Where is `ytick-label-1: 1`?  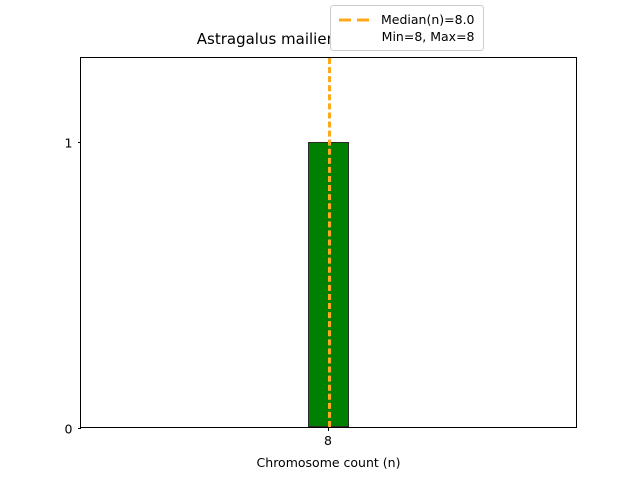
ytick-label-1: 1 is located at coordinates (68, 143).